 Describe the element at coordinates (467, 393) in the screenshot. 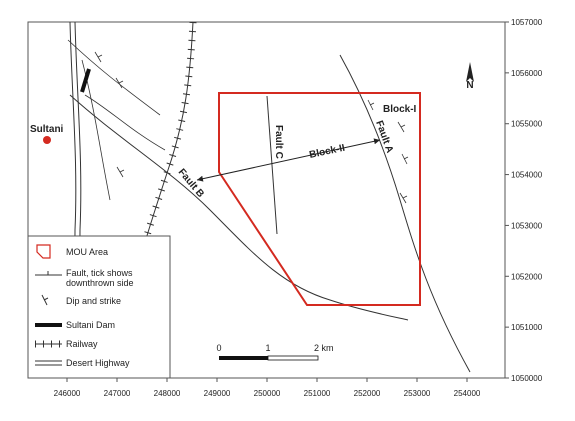

I see `x-tick-label: 254000` at that location.